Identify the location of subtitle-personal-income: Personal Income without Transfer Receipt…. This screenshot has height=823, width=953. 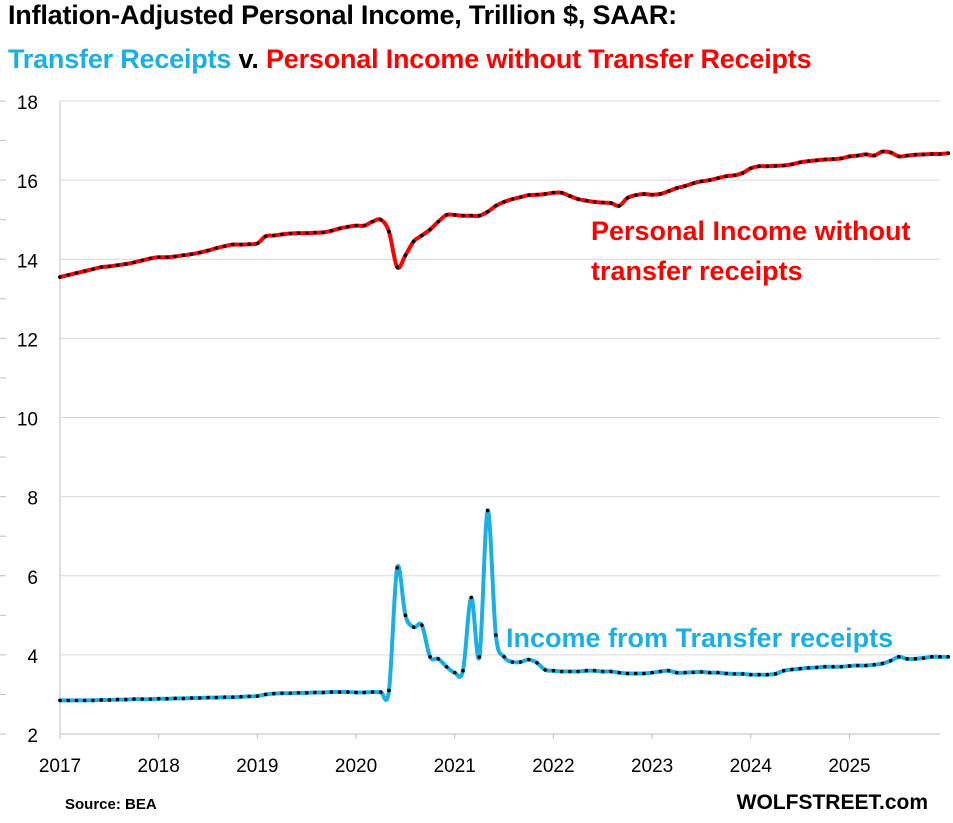
(538, 59).